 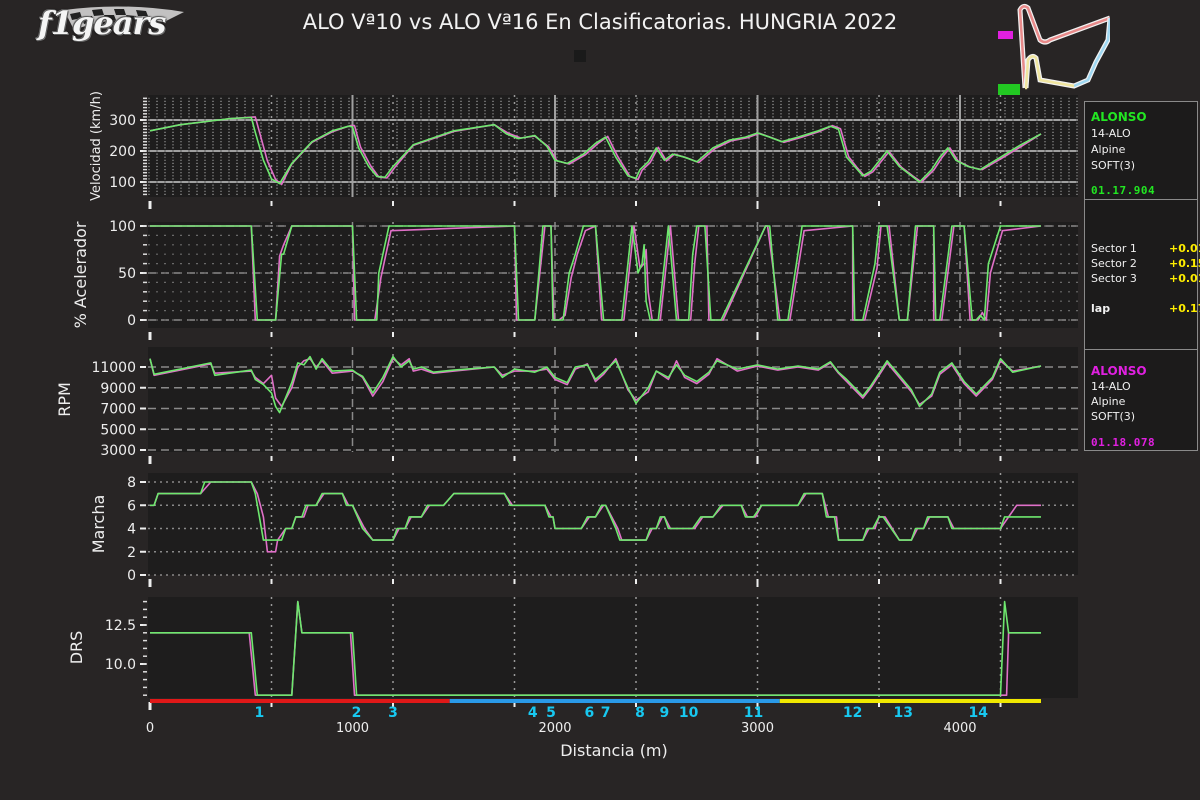 I want to click on y-tick-label: 50, so click(x=127, y=274).